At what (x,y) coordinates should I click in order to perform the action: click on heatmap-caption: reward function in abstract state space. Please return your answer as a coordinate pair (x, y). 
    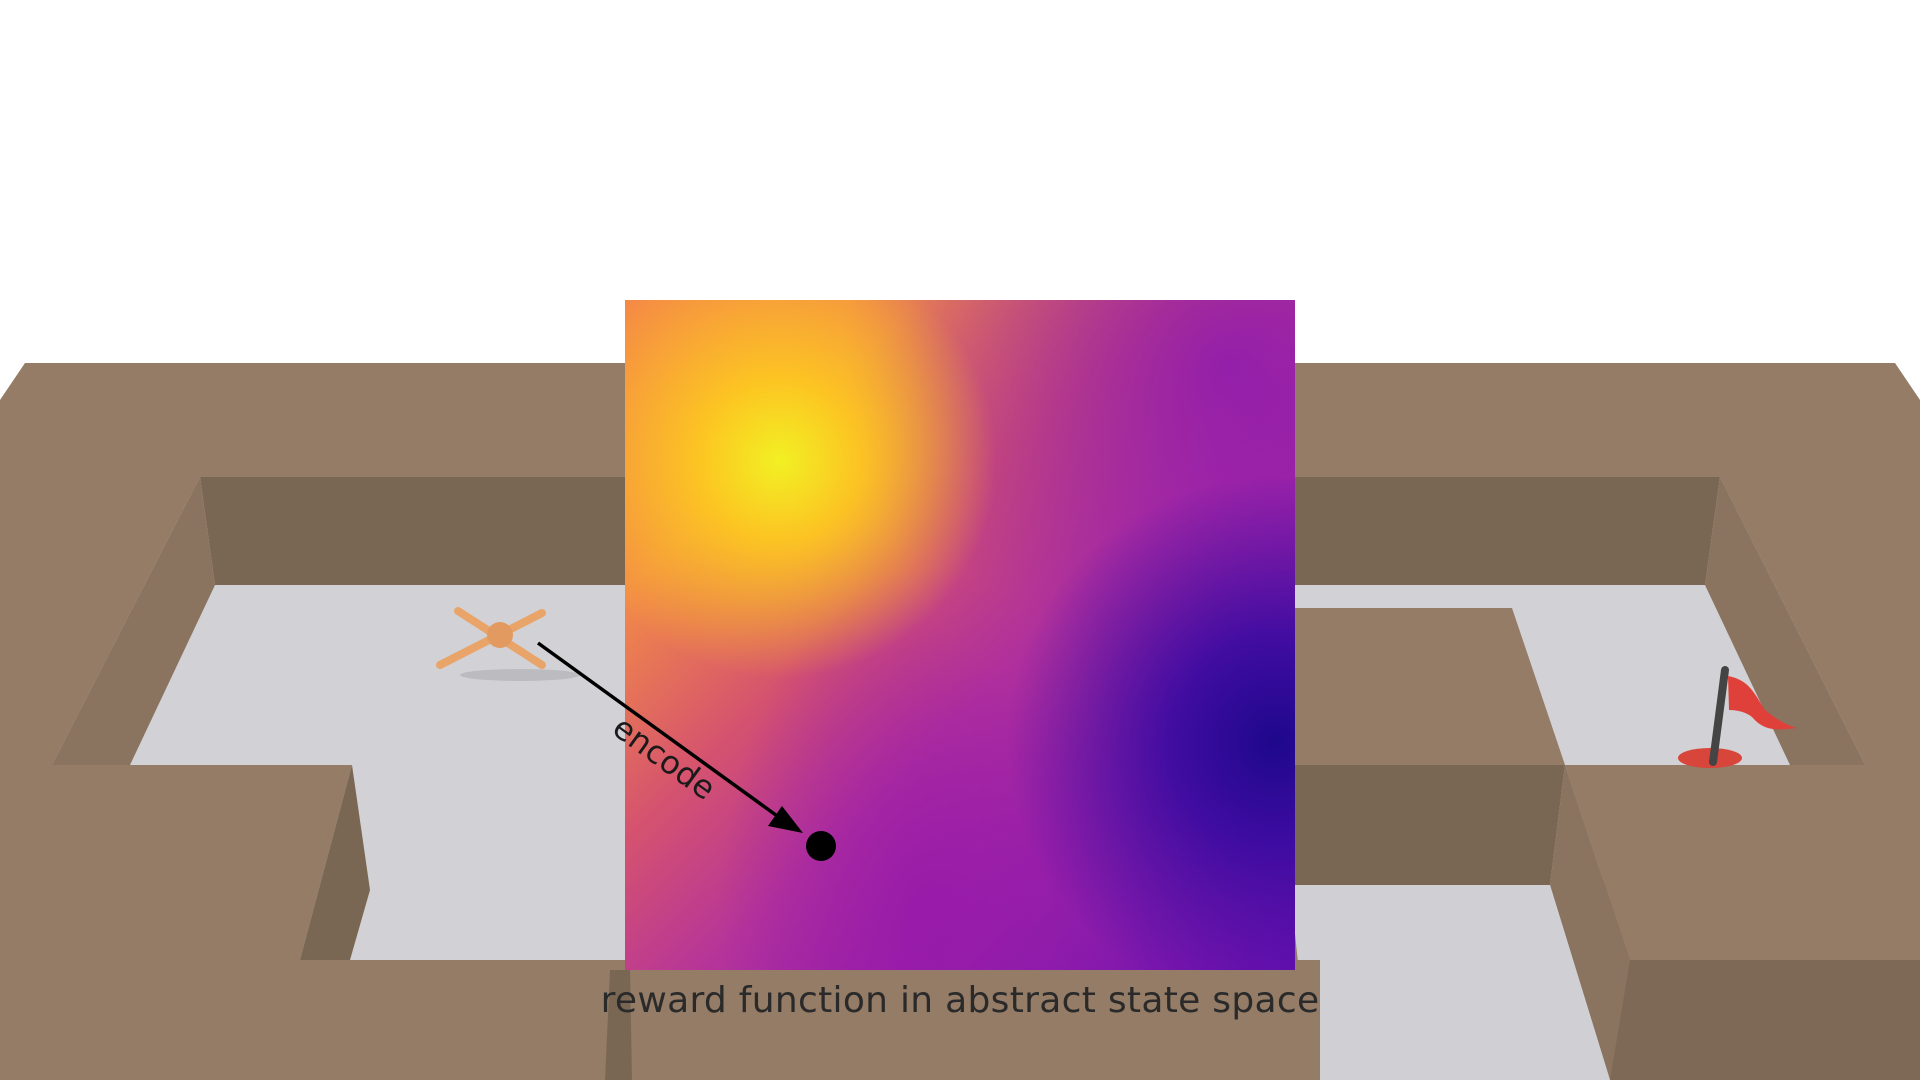
    Looking at the image, I should click on (960, 1000).